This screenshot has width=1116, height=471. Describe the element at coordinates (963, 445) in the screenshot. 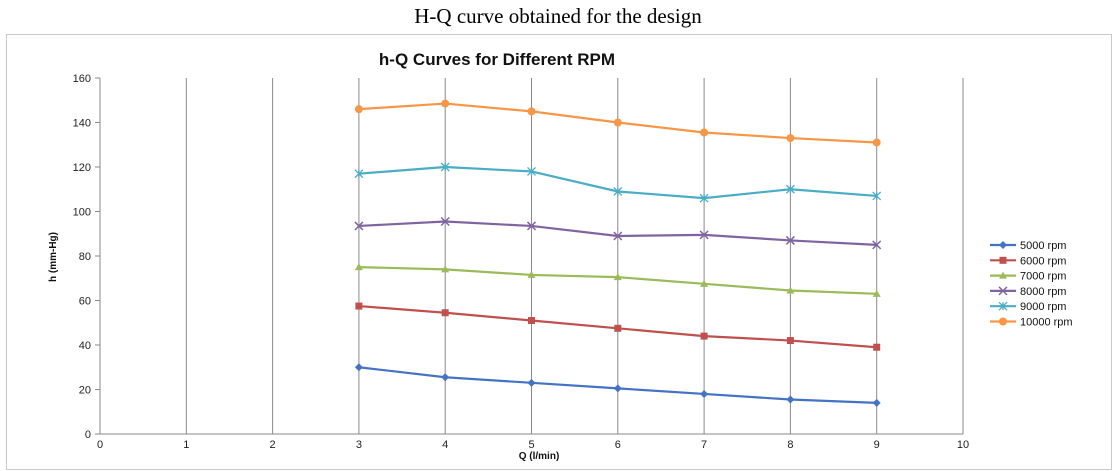

I see `x-tick-label: 10` at that location.